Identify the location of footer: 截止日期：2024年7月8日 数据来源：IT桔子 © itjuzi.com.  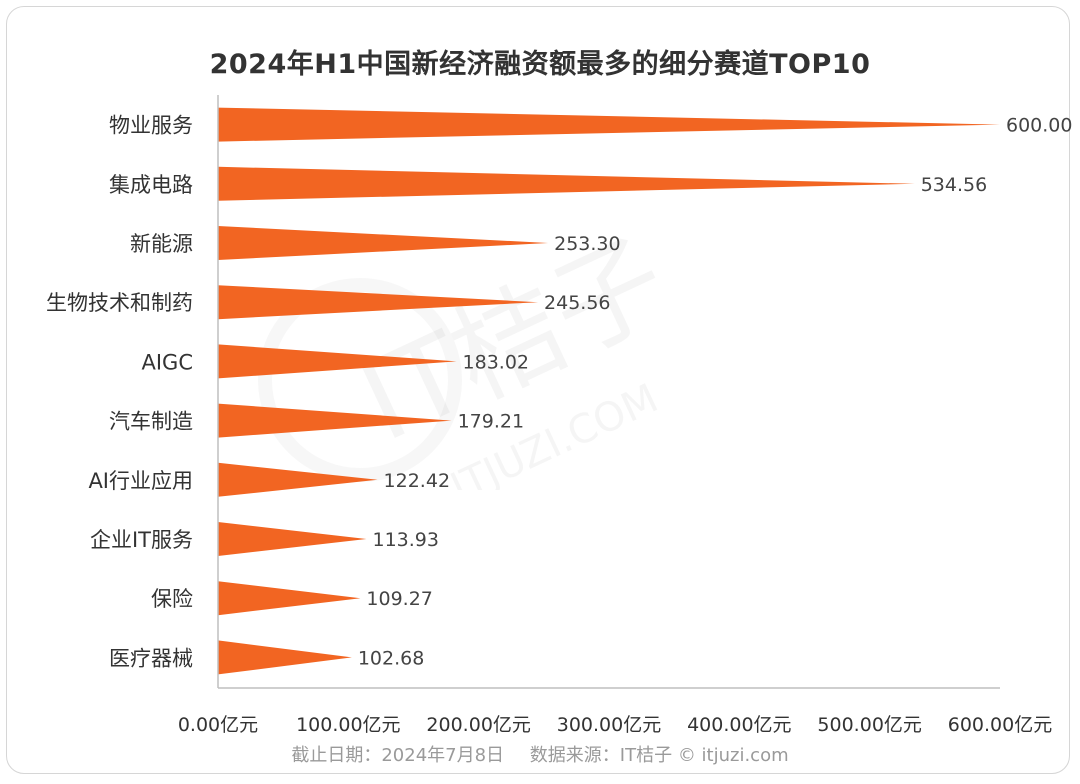
(540, 754).